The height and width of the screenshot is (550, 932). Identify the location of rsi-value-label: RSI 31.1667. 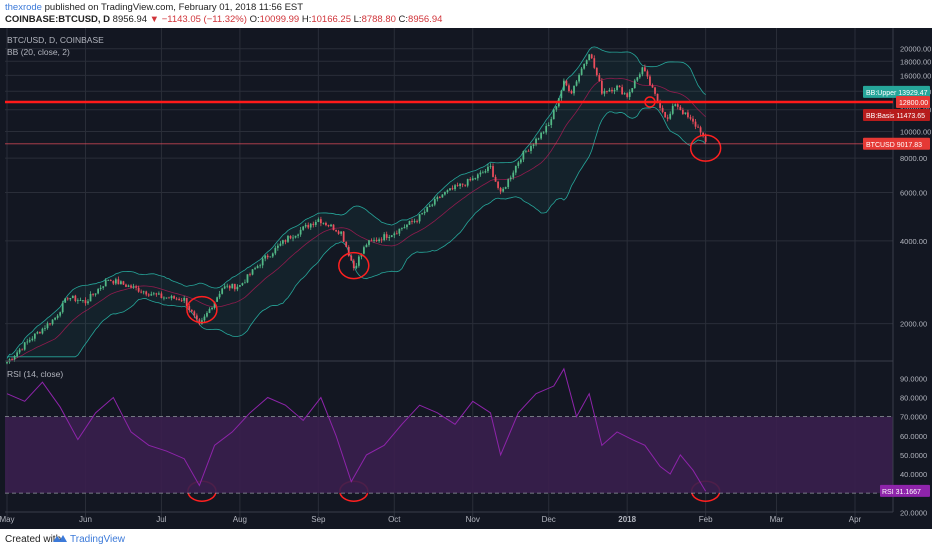
(901, 492).